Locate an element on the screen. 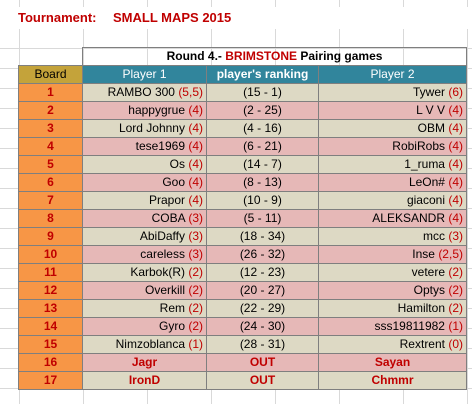 Image resolution: width=472 pixels, height=404 pixels. board-number: 5 is located at coordinates (50, 164).